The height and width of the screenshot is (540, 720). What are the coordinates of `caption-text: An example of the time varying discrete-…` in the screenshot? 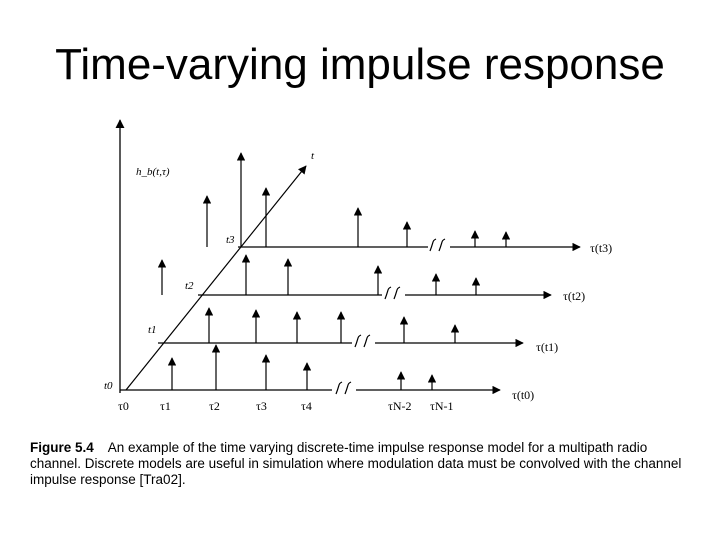 It's located at (356, 463).